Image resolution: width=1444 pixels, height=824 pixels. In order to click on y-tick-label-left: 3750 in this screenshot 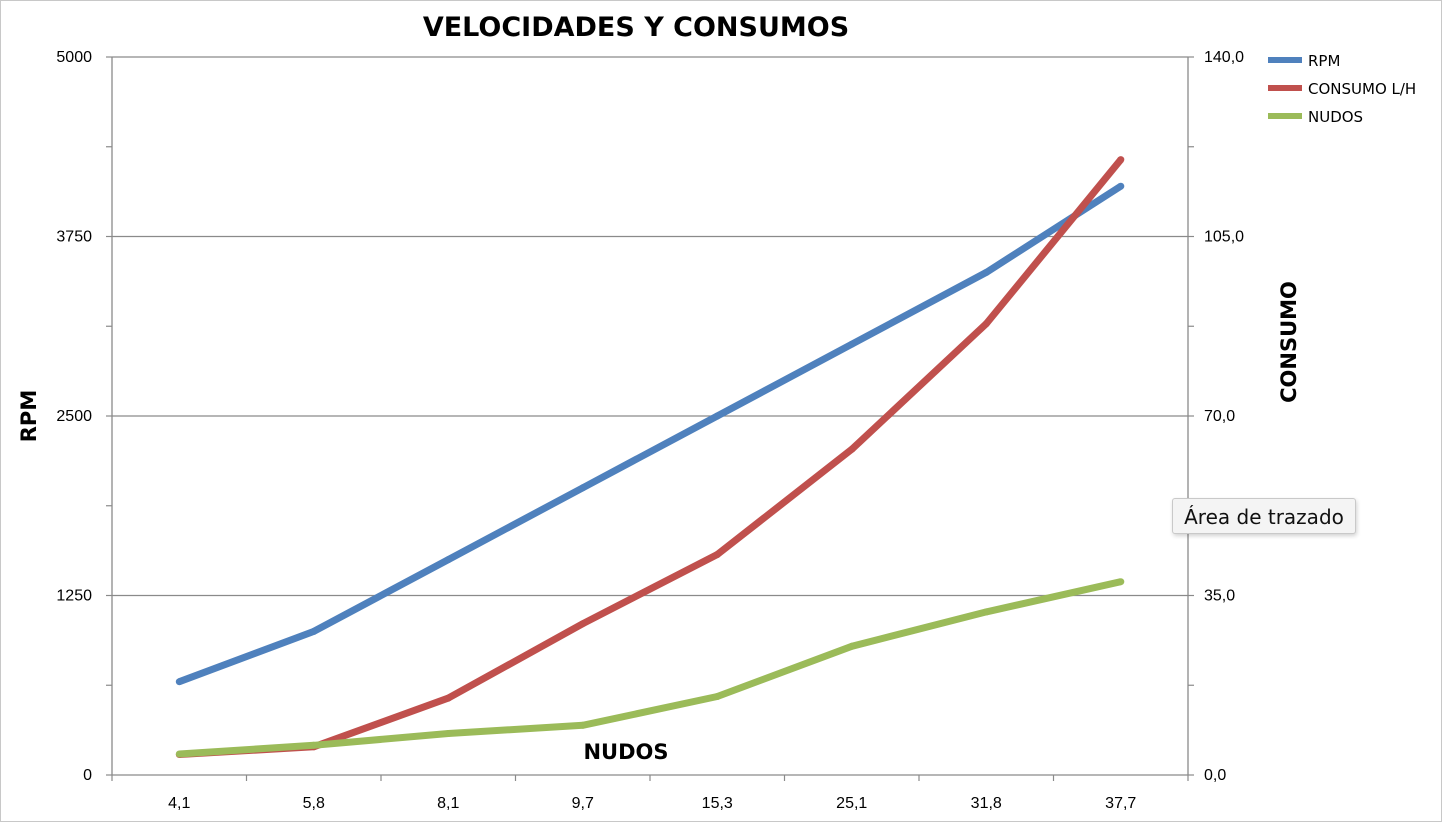, I will do `click(74, 237)`.